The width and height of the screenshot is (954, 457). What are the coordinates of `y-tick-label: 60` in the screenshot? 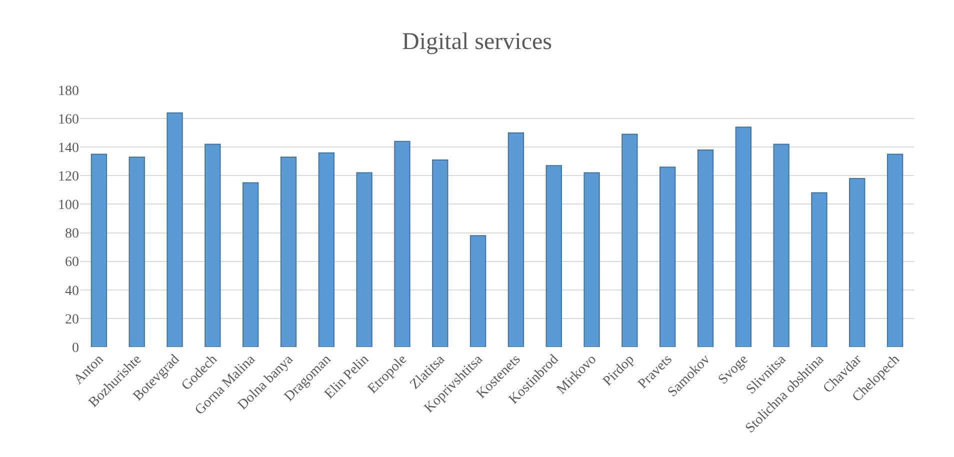 It's located at (72, 262).